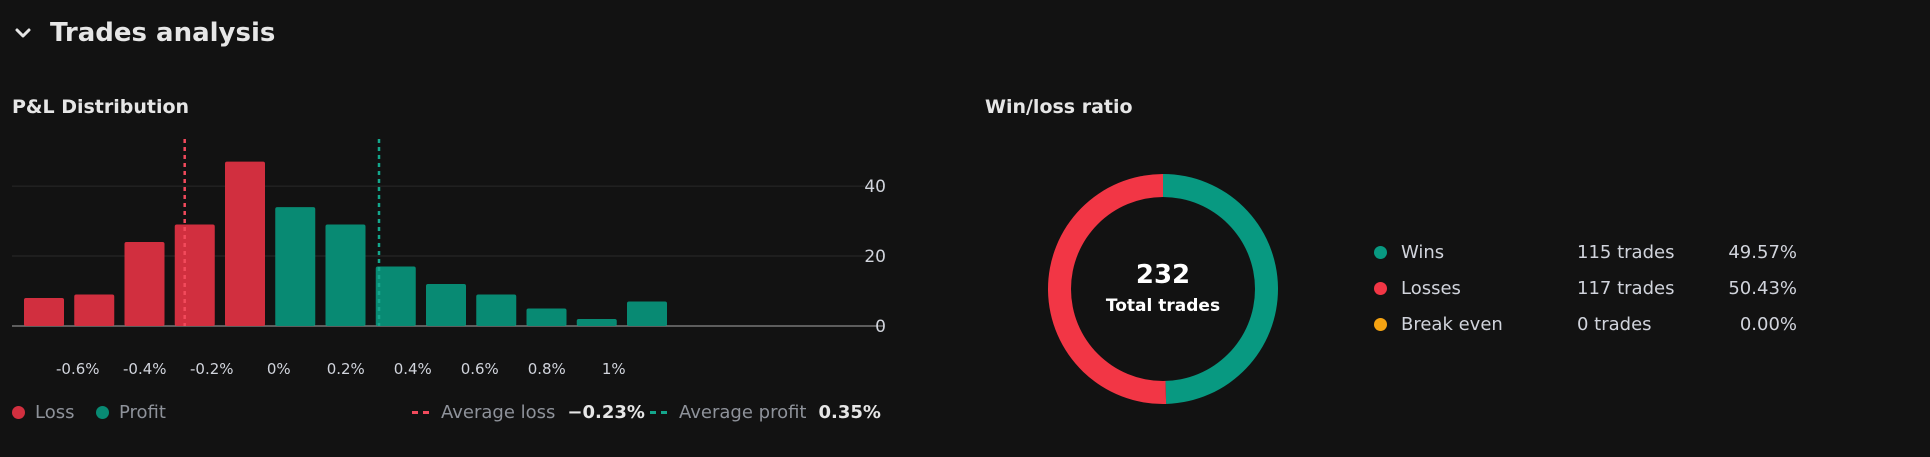  Describe the element at coordinates (1614, 324) in the screenshot. I see `break-even-trades: 0 trades` at that location.